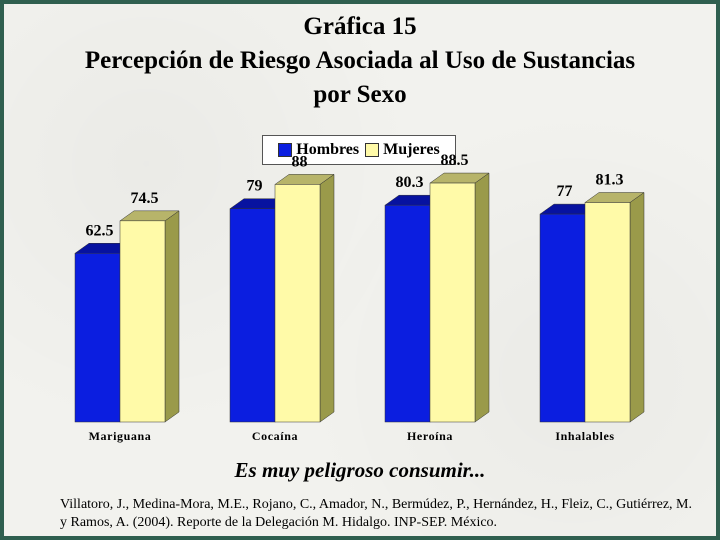 Image resolution: width=720 pixels, height=540 pixels. Describe the element at coordinates (97, 338) in the screenshot. I see `bar-mariguana-hombres` at that location.